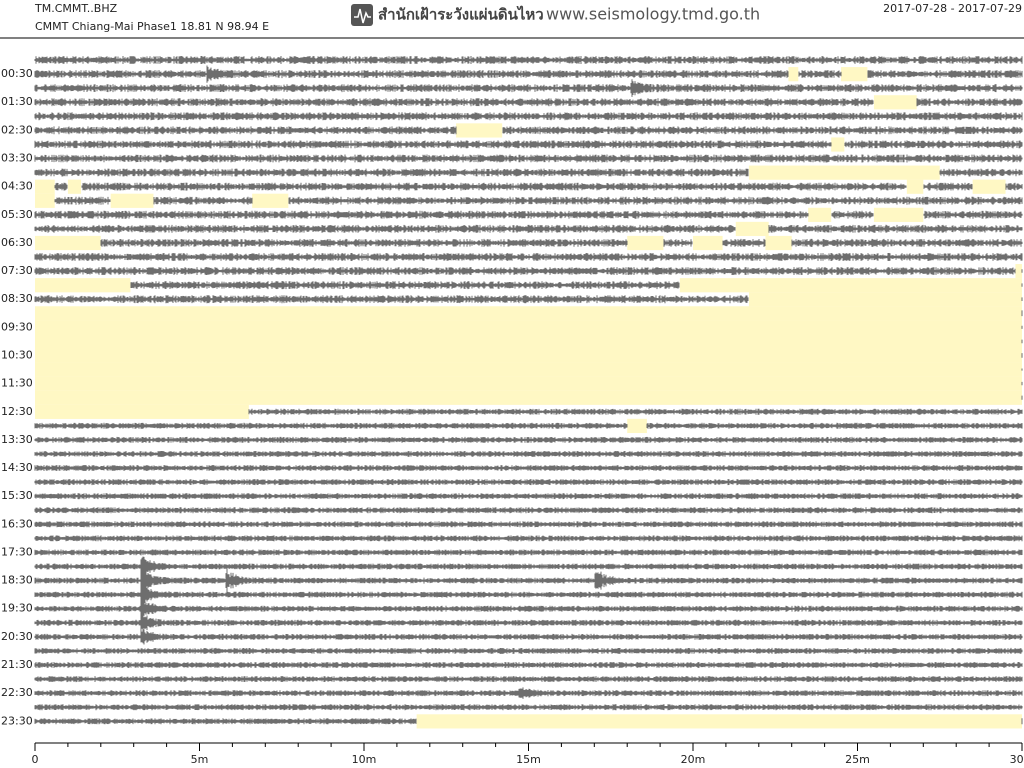 The height and width of the screenshot is (768, 1024). Describe the element at coordinates (35, 759) in the screenshot. I see `x-tick-label: 0` at that location.